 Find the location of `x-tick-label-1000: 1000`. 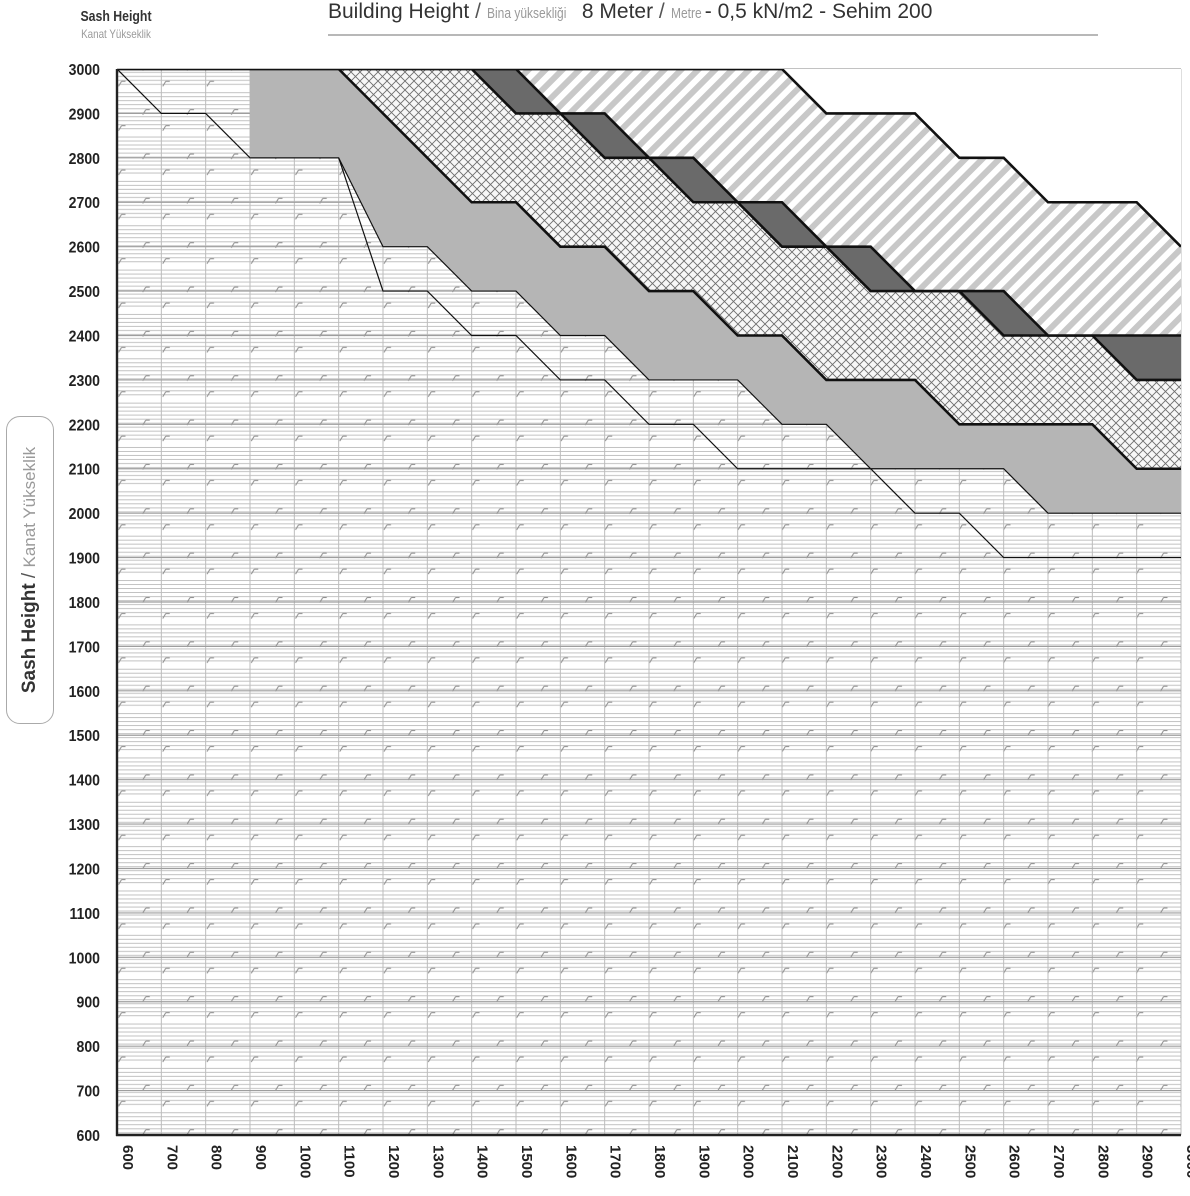

x-tick-label-1000: 1000 is located at coordinates (304, 1161).